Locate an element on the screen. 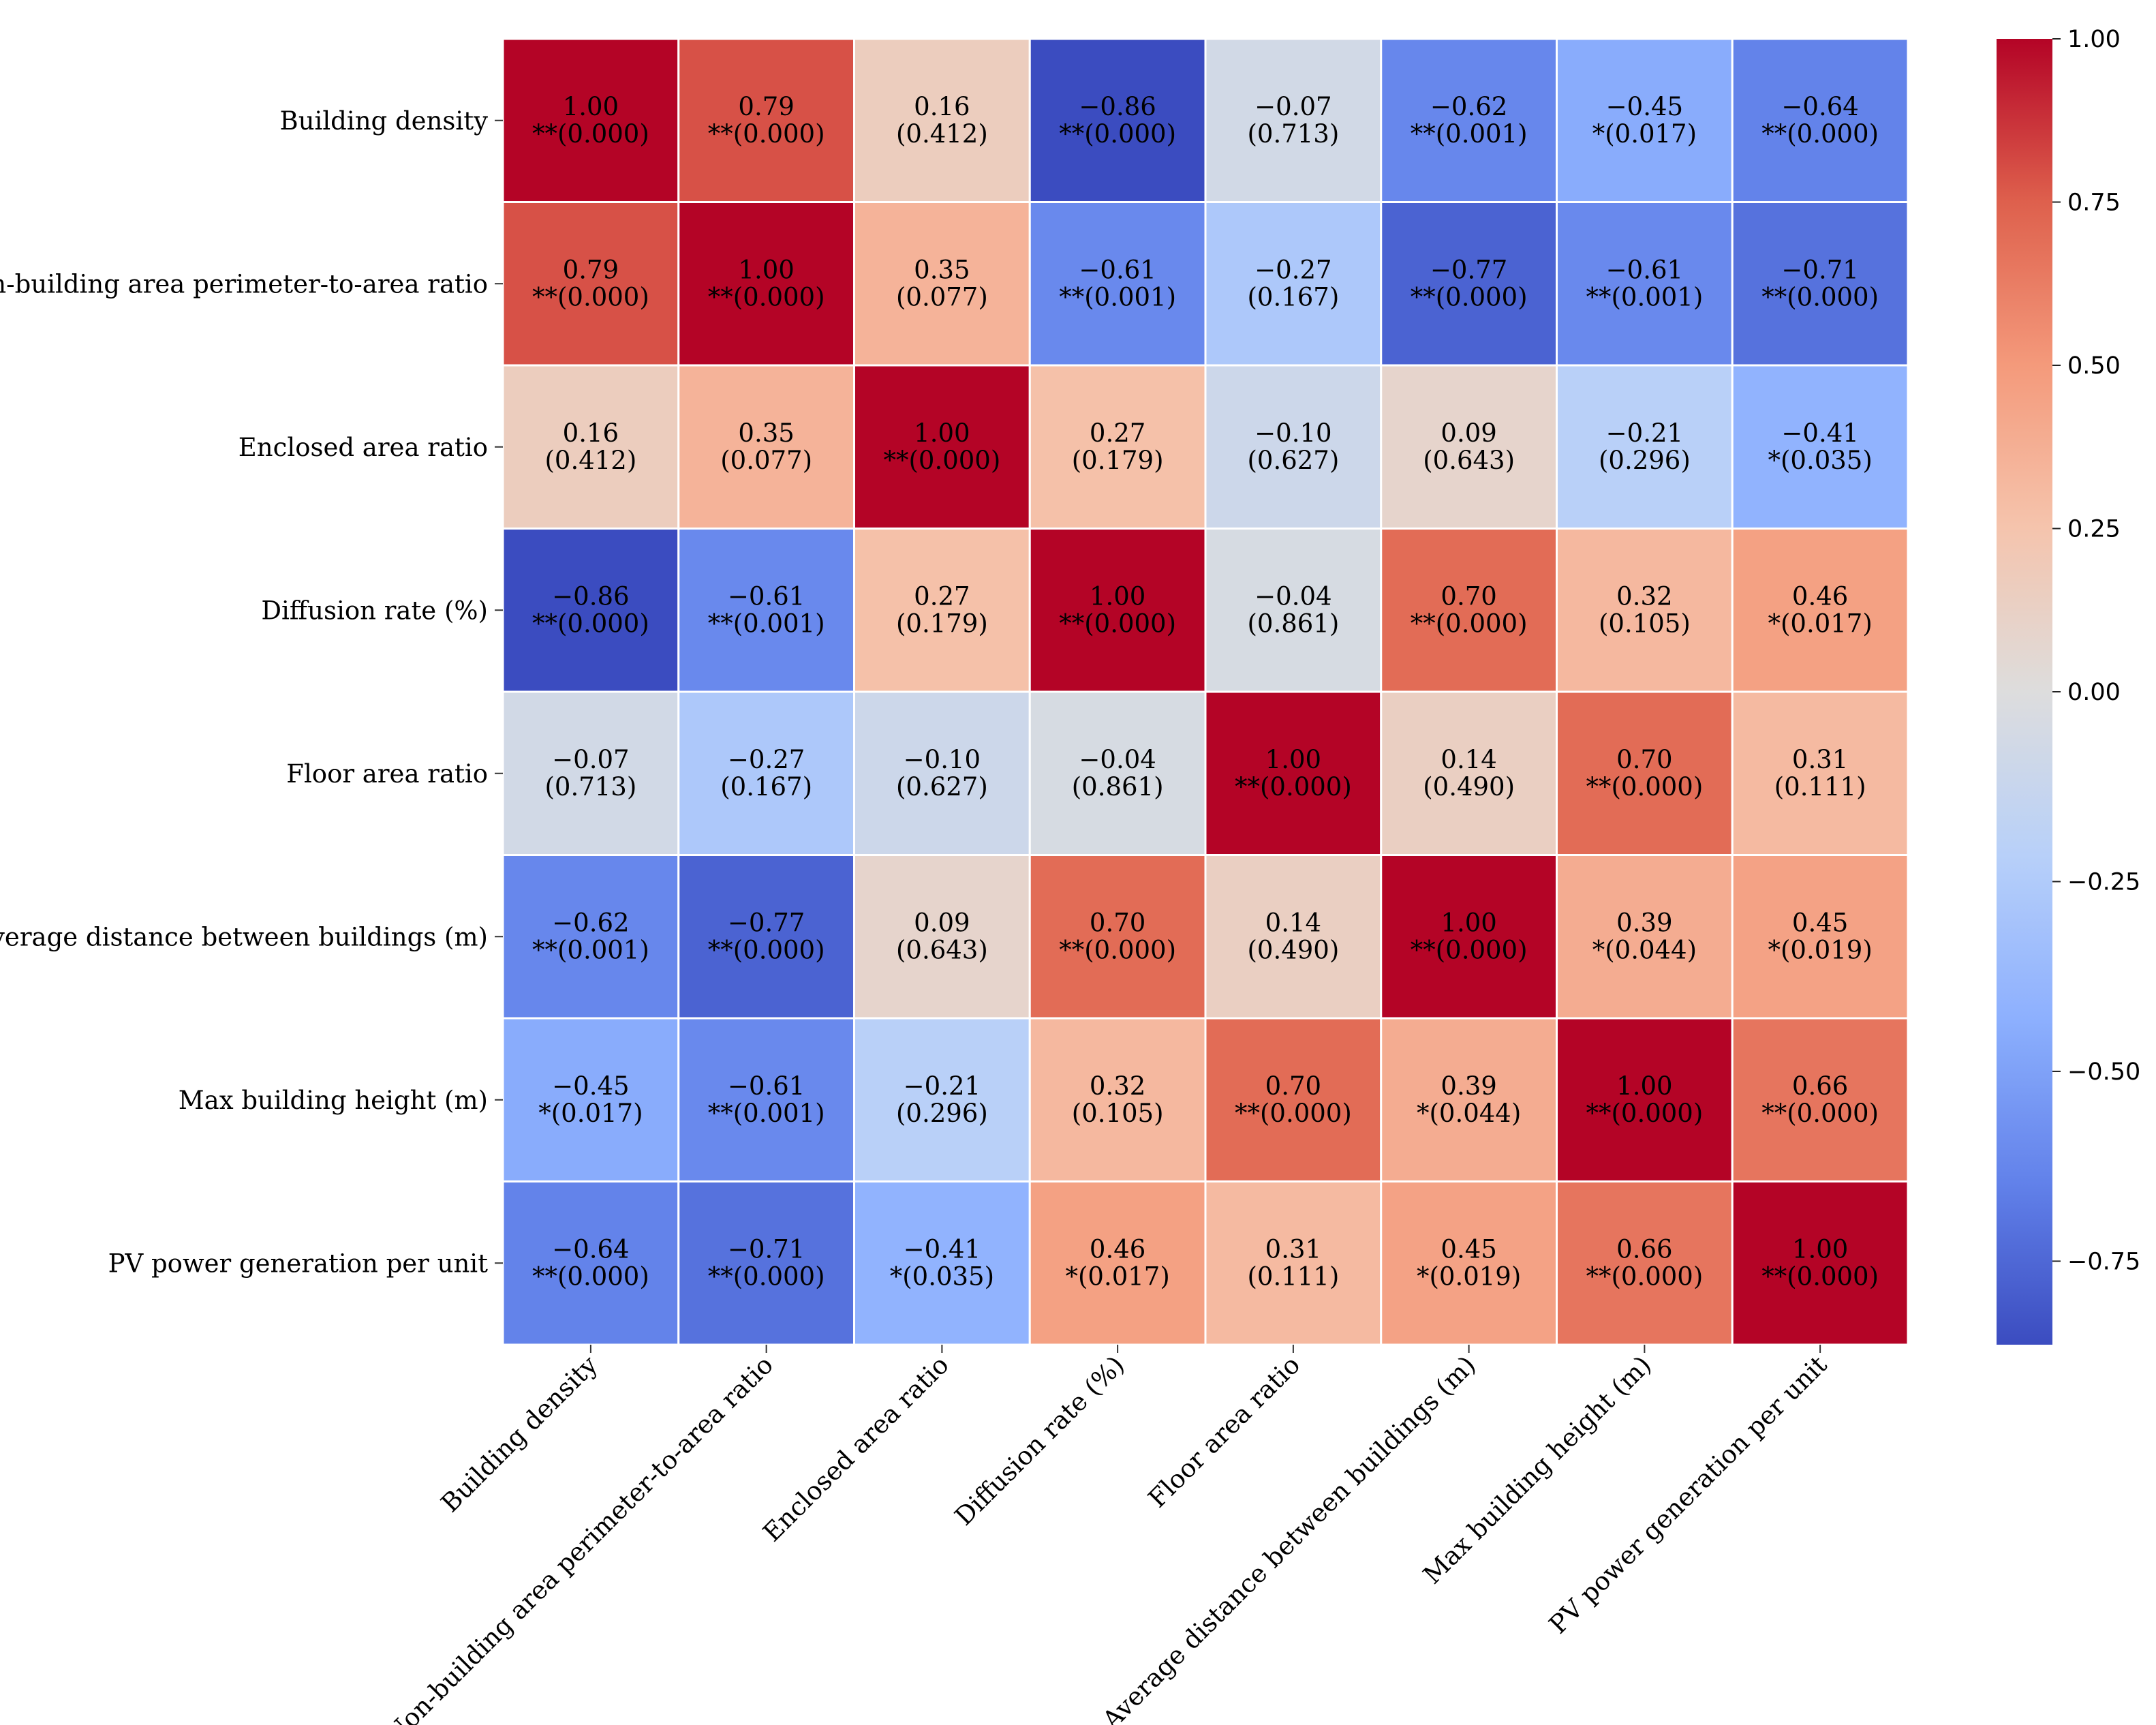 Image resolution: width=2156 pixels, height=1725 pixels. cell-p-value-label: *(0.044) is located at coordinates (1469, 1113).